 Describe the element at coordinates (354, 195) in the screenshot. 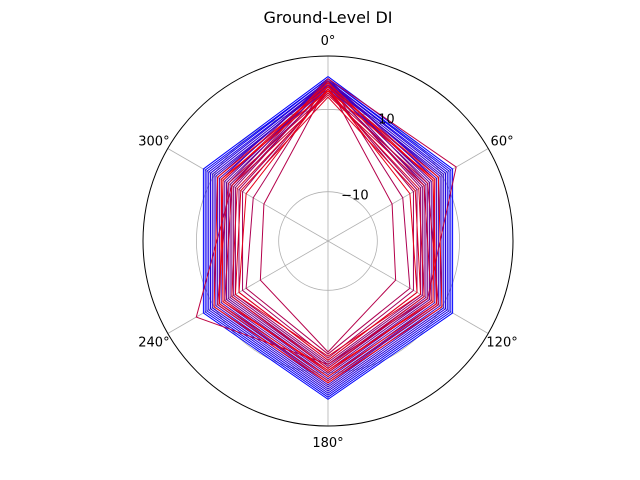

I see `r-tick-label: −10` at that location.